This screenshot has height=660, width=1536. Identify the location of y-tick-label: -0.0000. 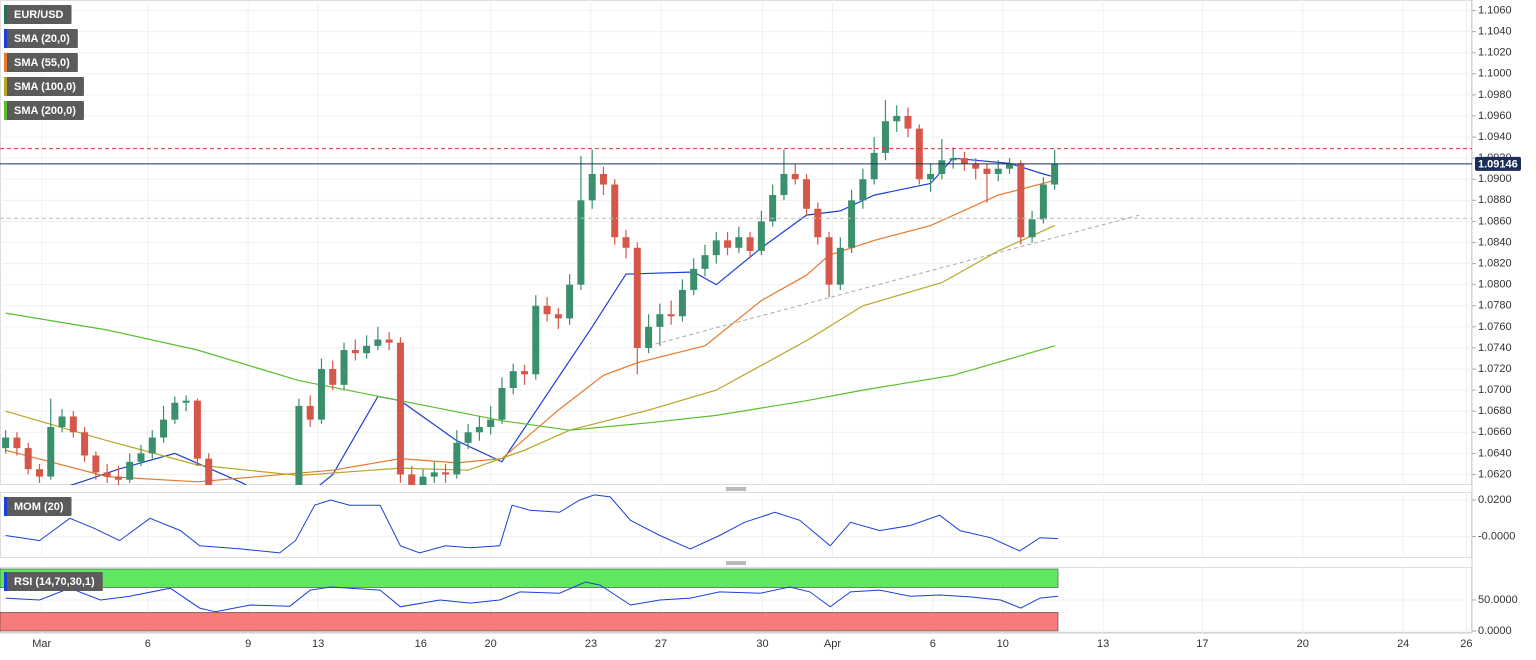
(1496, 537).